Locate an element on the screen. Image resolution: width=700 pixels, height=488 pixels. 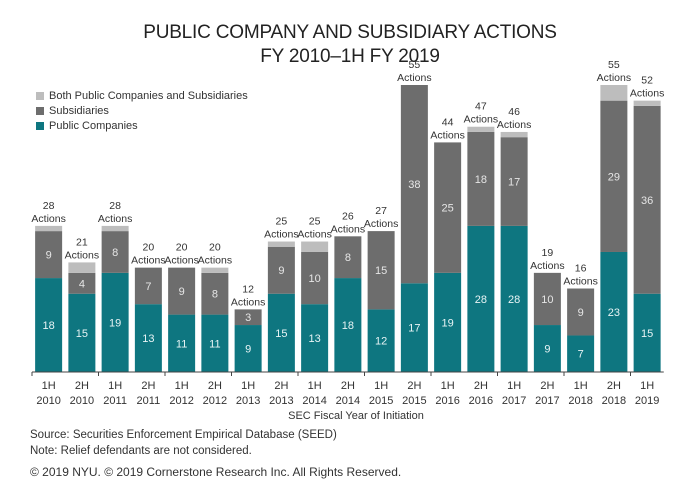
data-label: 23 is located at coordinates (614, 313).